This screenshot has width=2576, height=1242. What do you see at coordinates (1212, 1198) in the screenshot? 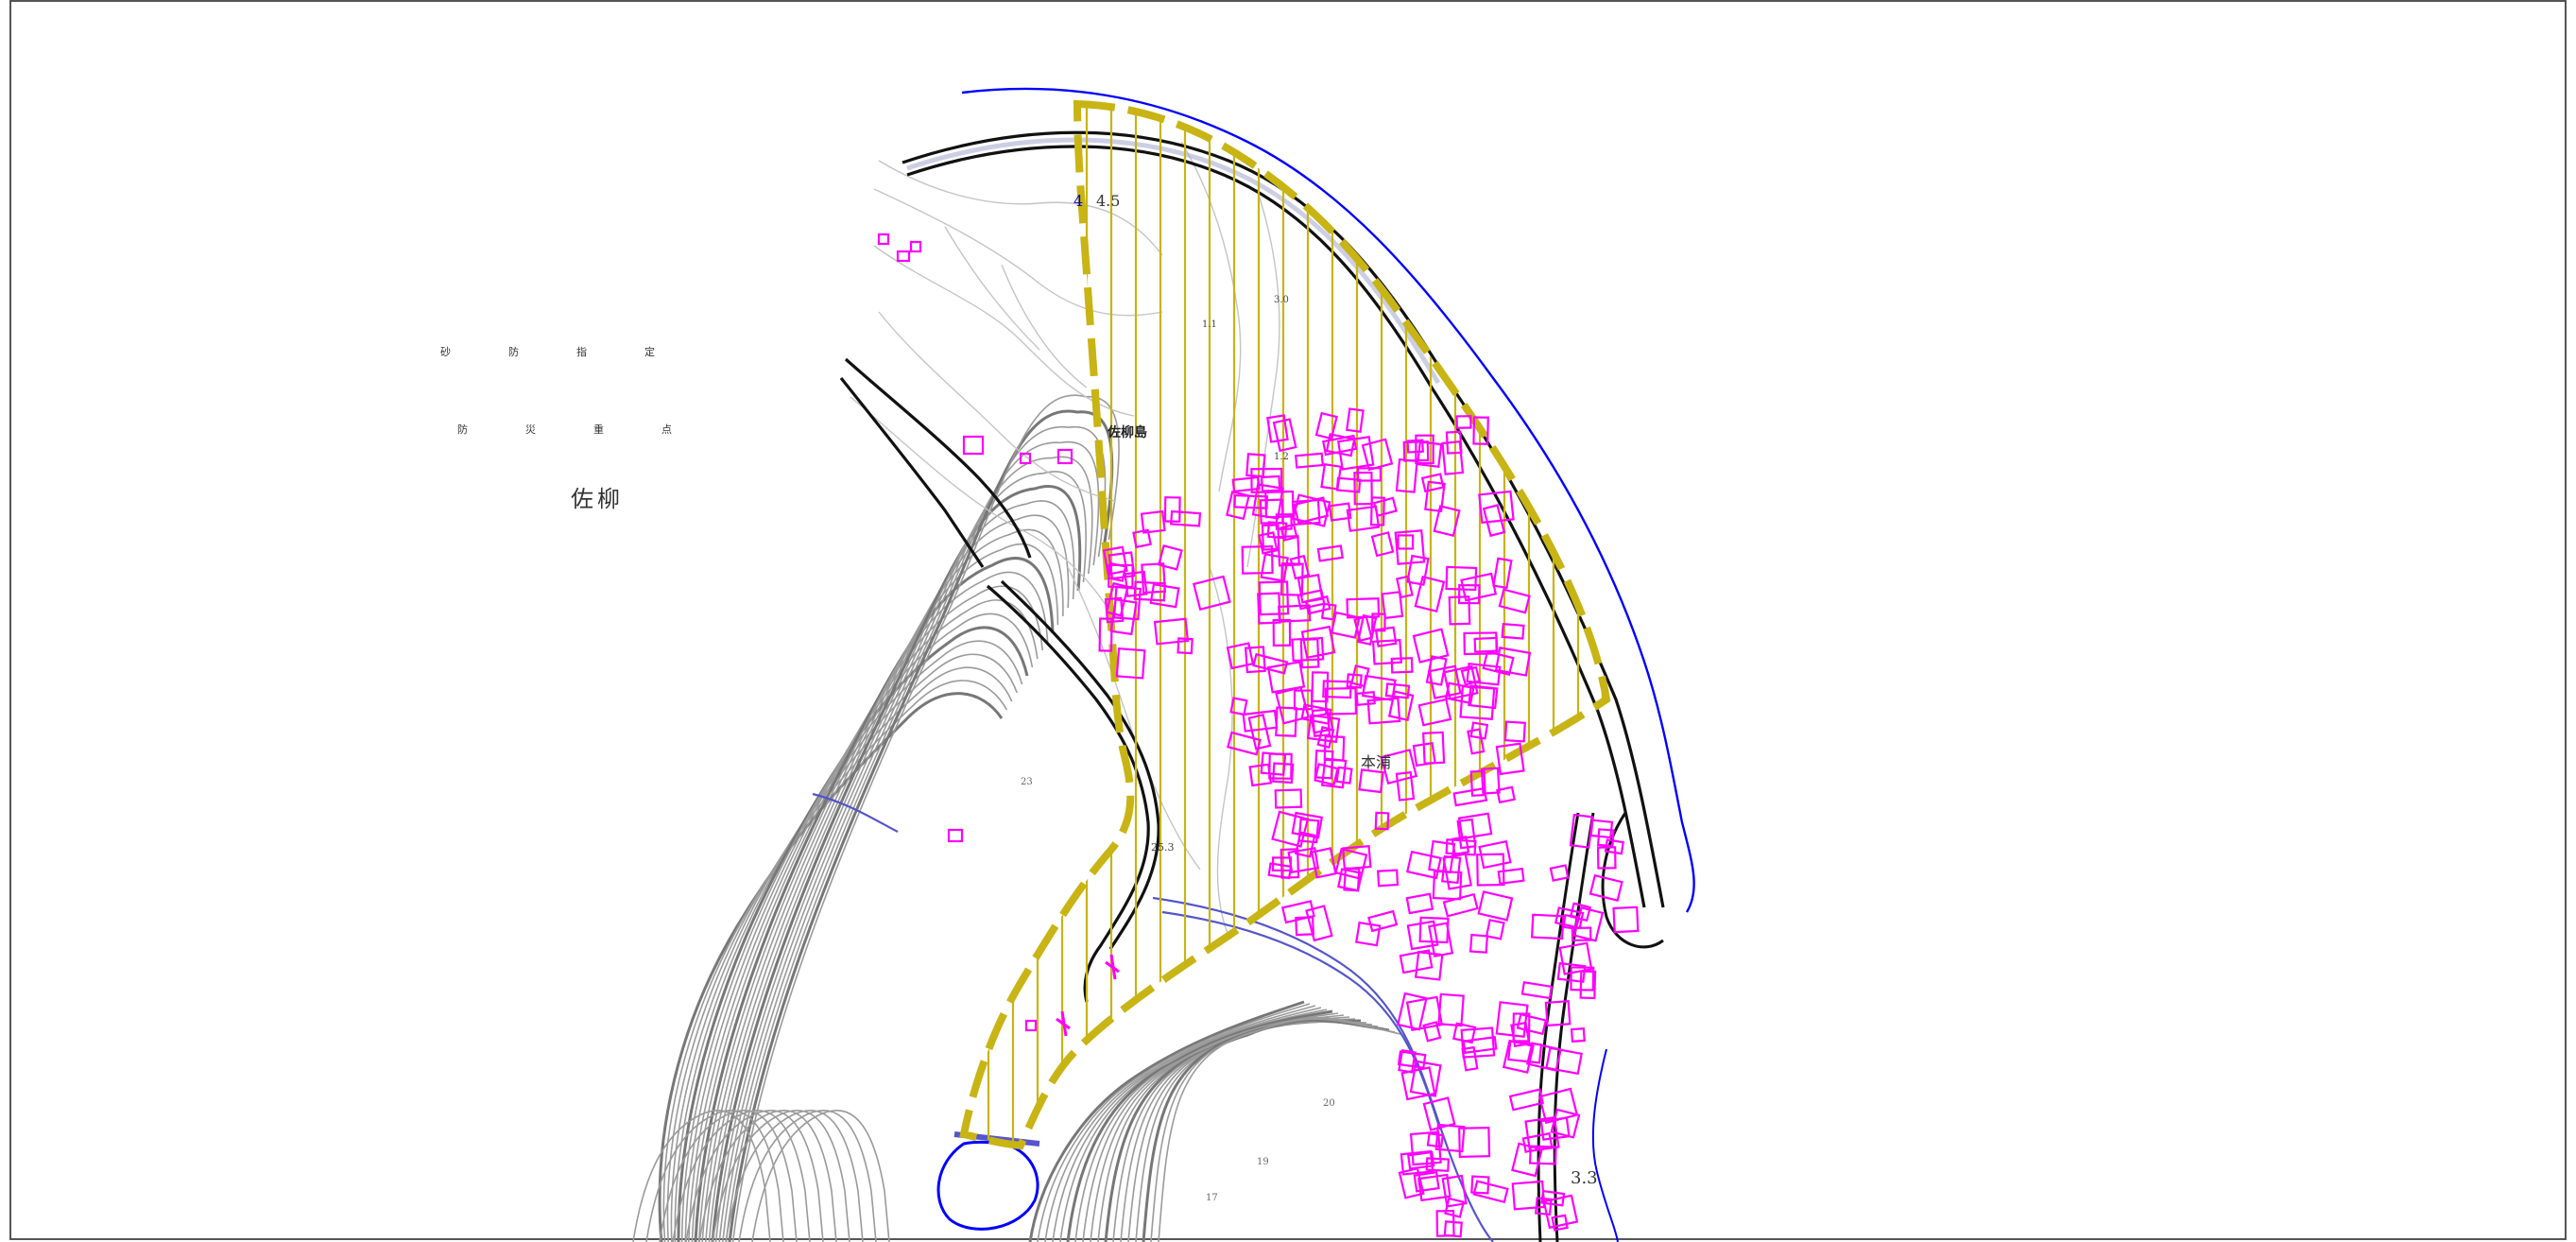
I see `contour-label: 17` at bounding box center [1212, 1198].